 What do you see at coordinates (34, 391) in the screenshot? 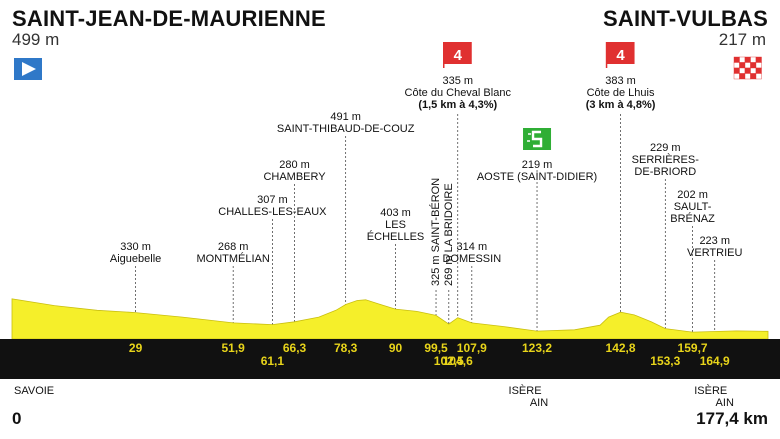
I see `region-0-line-0: SAVOIE` at bounding box center [34, 391].